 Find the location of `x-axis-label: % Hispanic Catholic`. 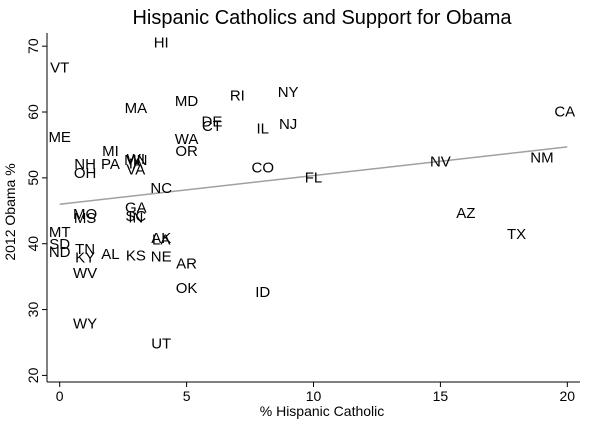

x-axis-label: % Hispanic Catholic is located at coordinates (322, 411).